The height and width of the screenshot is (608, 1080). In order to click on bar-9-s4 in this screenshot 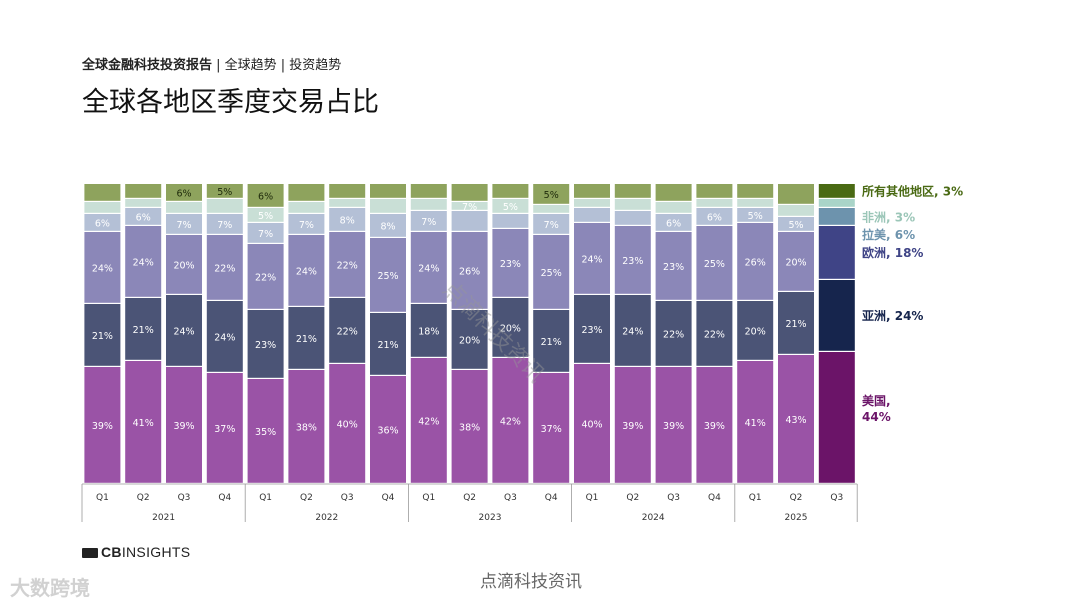, I will do `click(428, 221)`.